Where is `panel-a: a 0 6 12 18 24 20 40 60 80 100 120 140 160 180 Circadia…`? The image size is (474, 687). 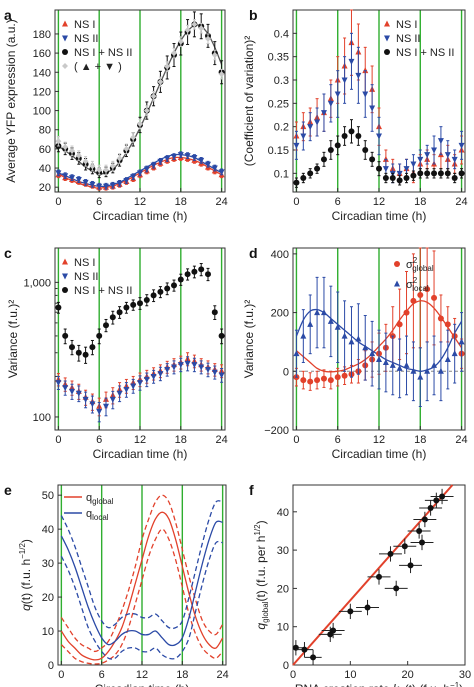
panel-a: a 0 6 12 18 24 20 40 60 80 100 120 140 160 180 Circadia… is located at coordinates (116, 115).